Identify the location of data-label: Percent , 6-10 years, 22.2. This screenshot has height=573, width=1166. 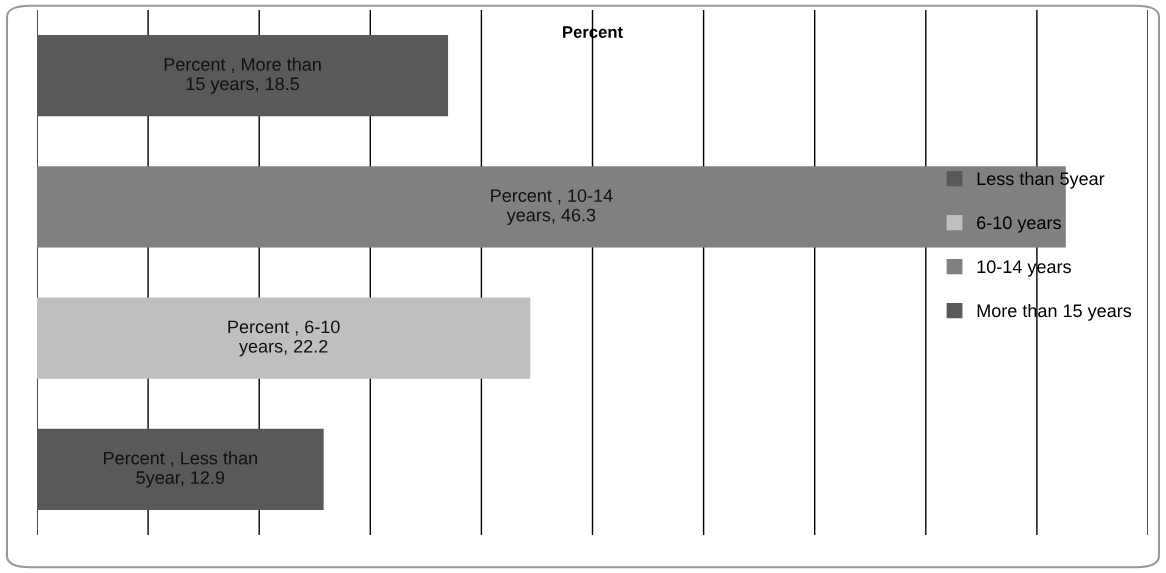
(284, 338).